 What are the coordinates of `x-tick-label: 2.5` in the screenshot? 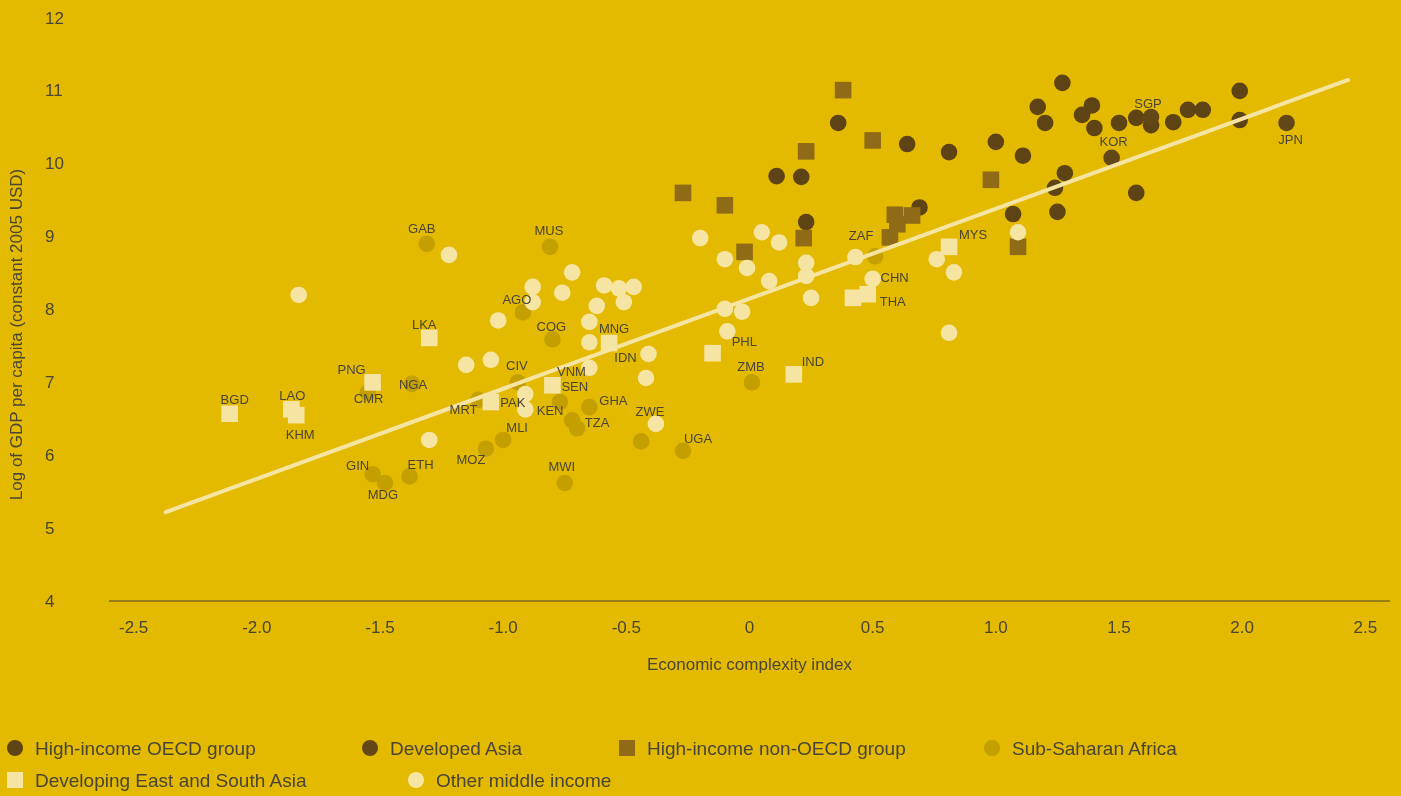 It's located at (1365, 627).